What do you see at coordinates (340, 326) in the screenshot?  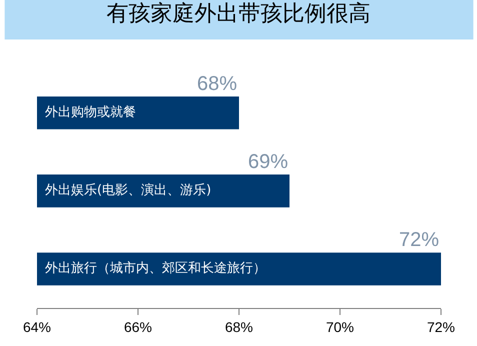 I see `x-tick-label: 70%` at bounding box center [340, 326].